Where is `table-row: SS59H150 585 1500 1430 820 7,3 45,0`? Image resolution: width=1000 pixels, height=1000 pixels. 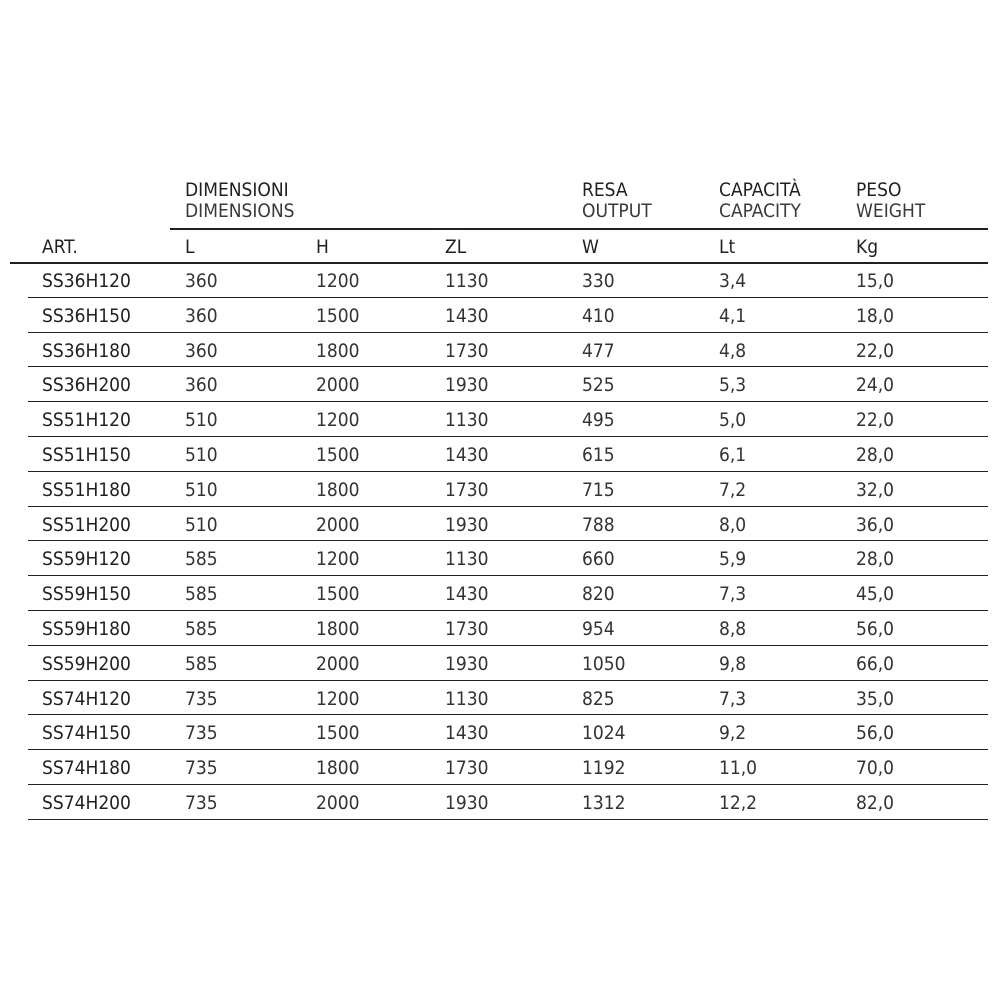
table-row: SS59H150 585 1500 1430 820 7,3 45,0 is located at coordinates (508, 593).